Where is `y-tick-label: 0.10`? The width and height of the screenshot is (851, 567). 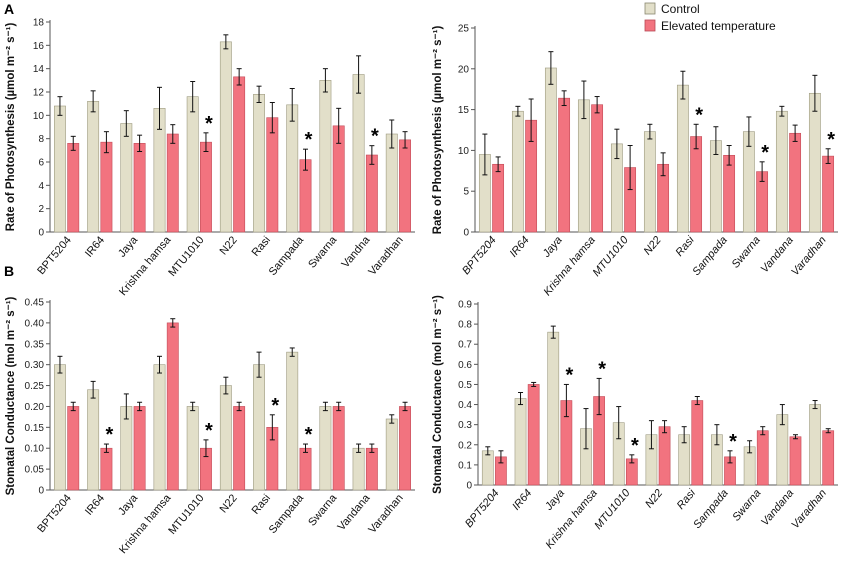 y-tick-label: 0.10 is located at coordinates (35, 449).